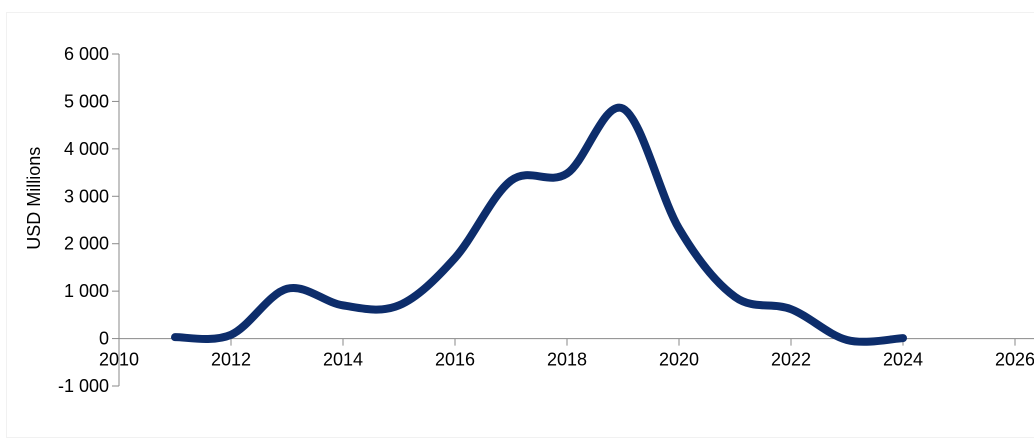 The width and height of the screenshot is (1034, 440). I want to click on x-tick-label: 2026, so click(1014, 360).